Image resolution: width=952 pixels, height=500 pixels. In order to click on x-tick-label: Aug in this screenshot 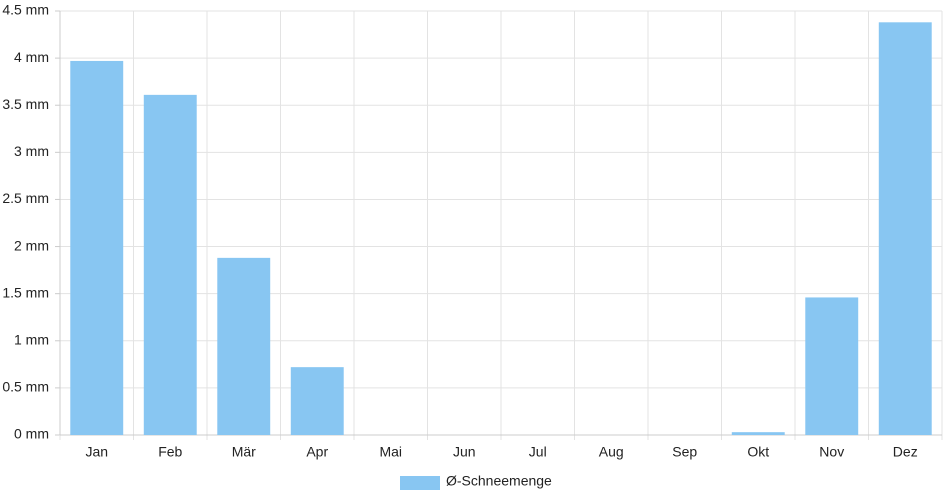, I will do `click(611, 452)`.